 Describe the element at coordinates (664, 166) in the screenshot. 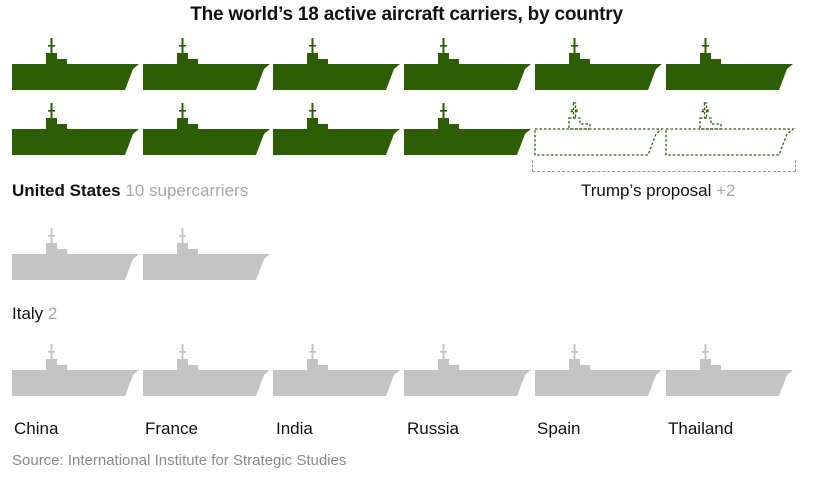

I see `proposal-bracket` at that location.